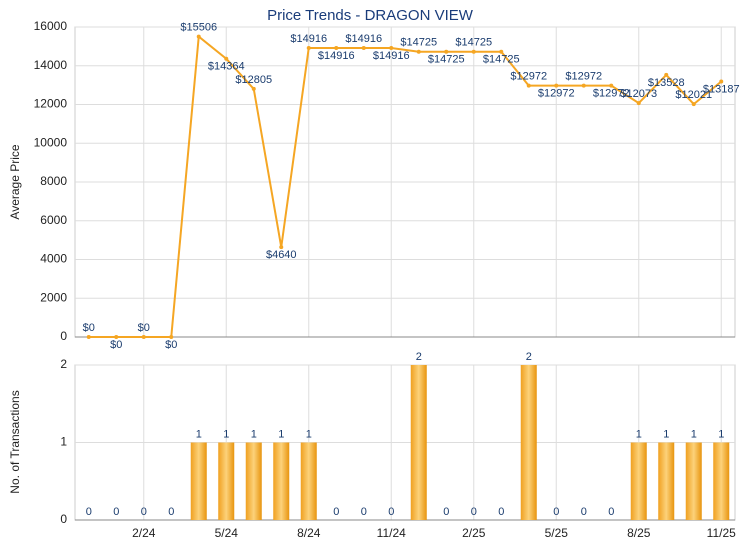  Describe the element at coordinates (53, 220) in the screenshot. I see `y-tick-label: 6000` at that location.